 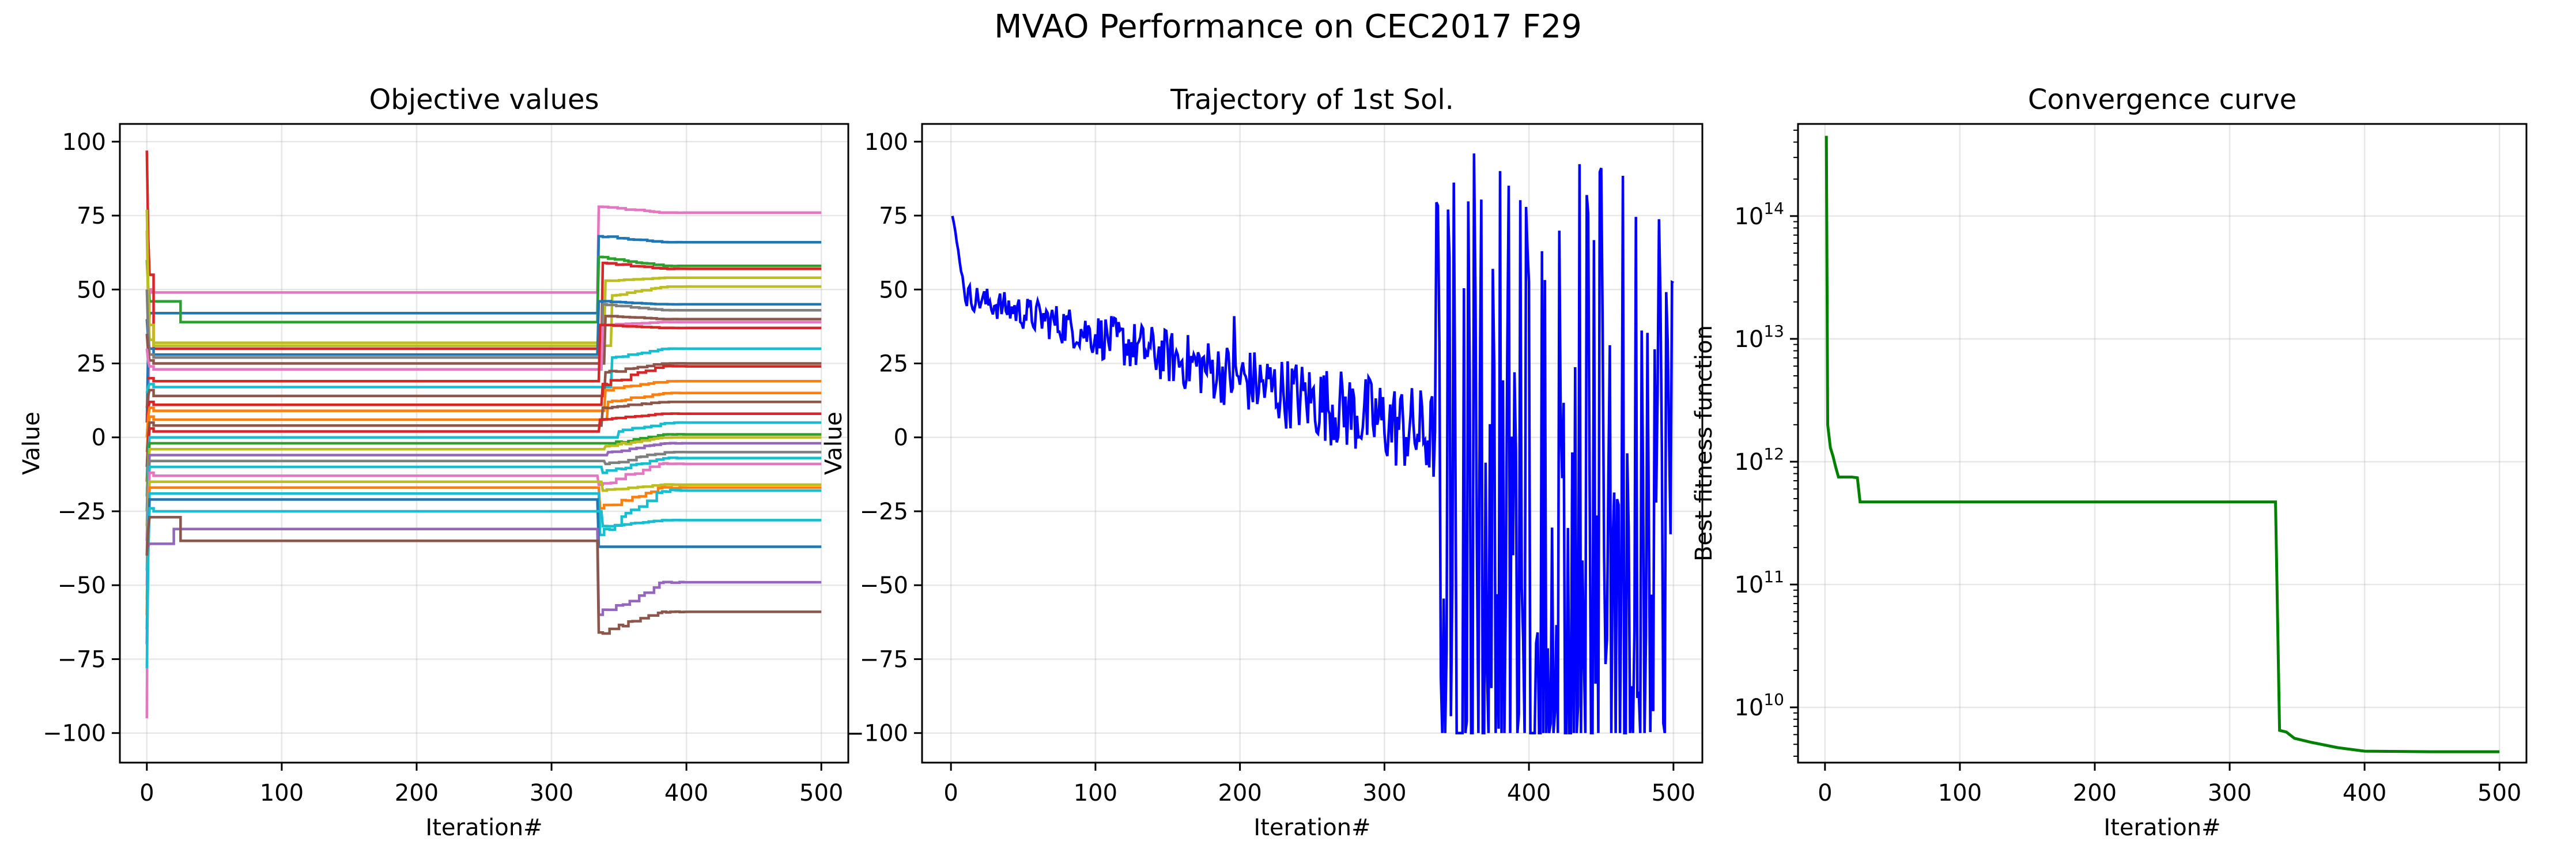 I want to click on panel-title: Objective values, so click(x=484, y=100).